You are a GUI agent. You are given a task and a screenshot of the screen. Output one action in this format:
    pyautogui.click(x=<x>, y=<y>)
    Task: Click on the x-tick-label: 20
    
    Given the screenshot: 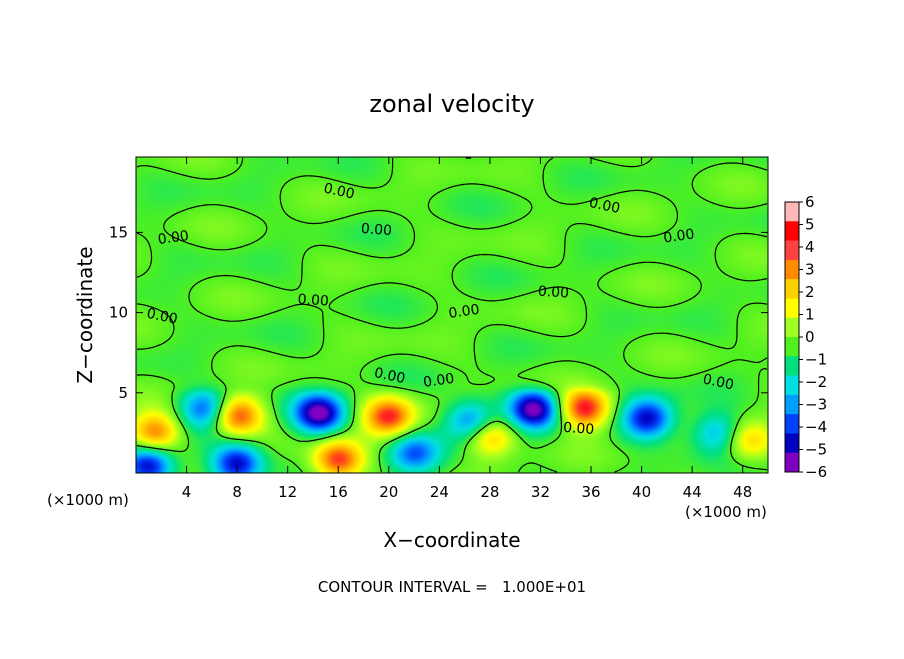 What is the action you would take?
    pyautogui.click(x=388, y=492)
    